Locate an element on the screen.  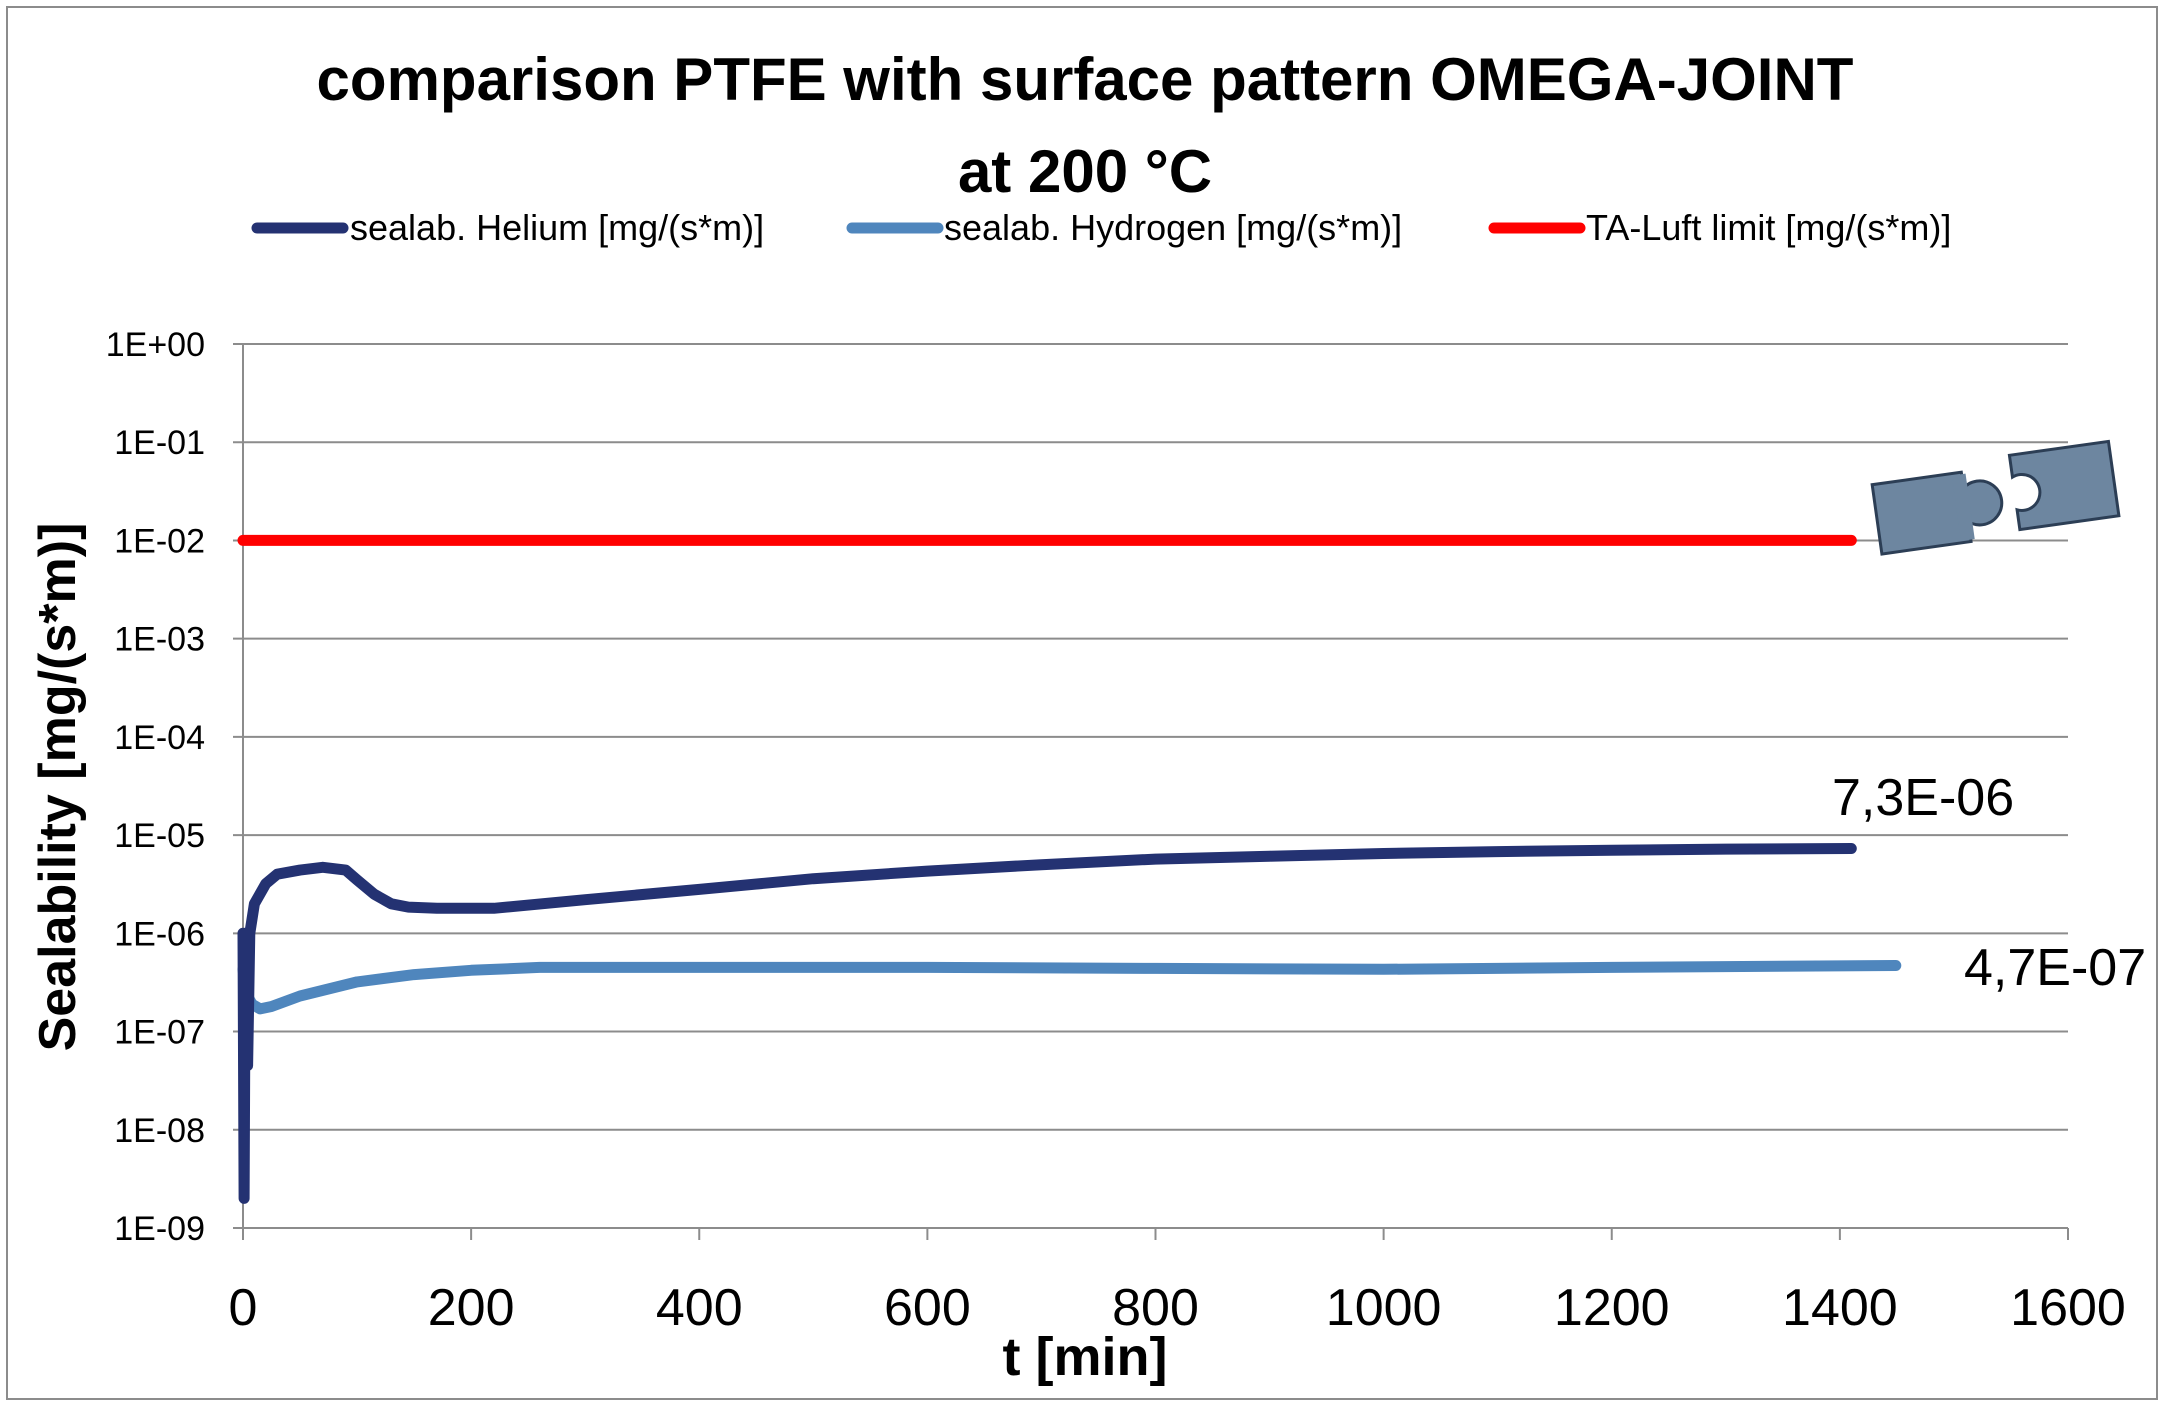
y-tick-label: 1E-06 is located at coordinates (159, 934).